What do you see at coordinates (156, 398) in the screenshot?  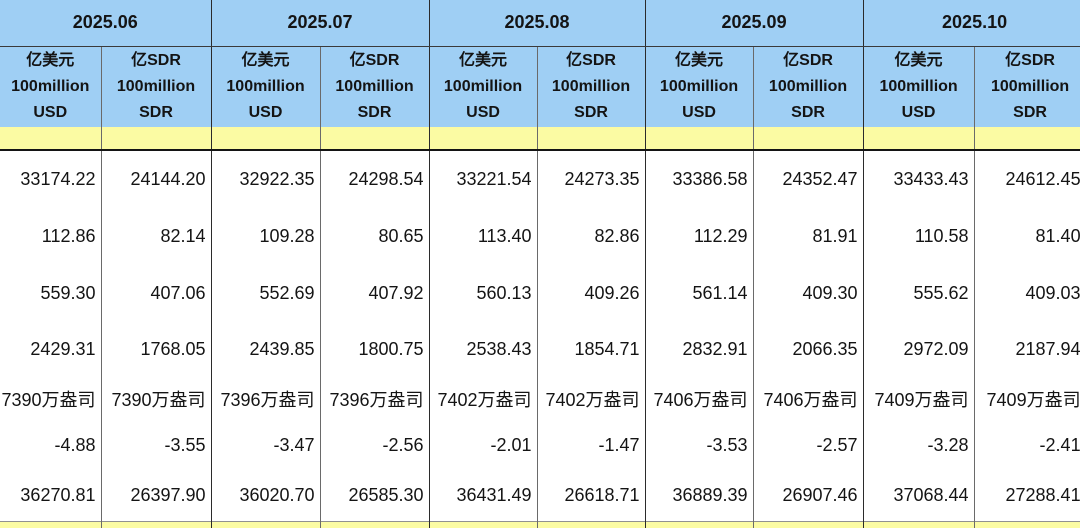 I see `data-cell: 7390万盎司` at bounding box center [156, 398].